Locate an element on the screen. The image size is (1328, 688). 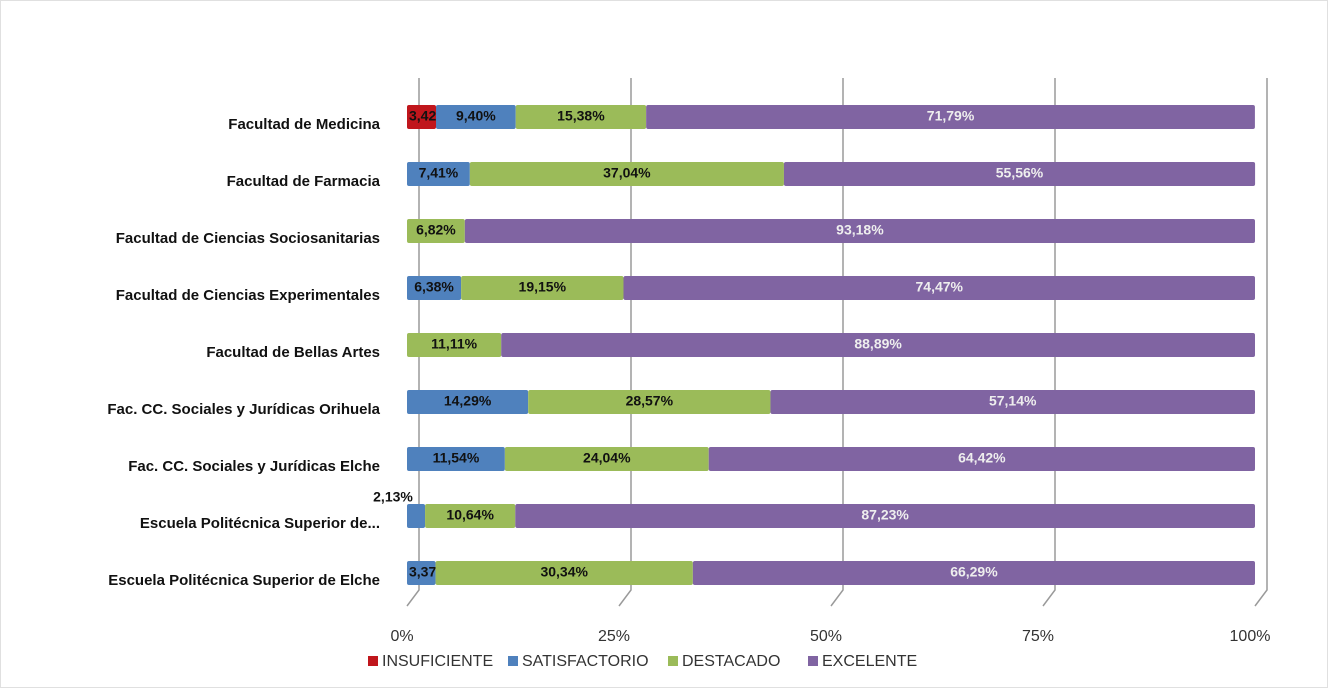
data-label: 11,54% is located at coordinates (456, 458).